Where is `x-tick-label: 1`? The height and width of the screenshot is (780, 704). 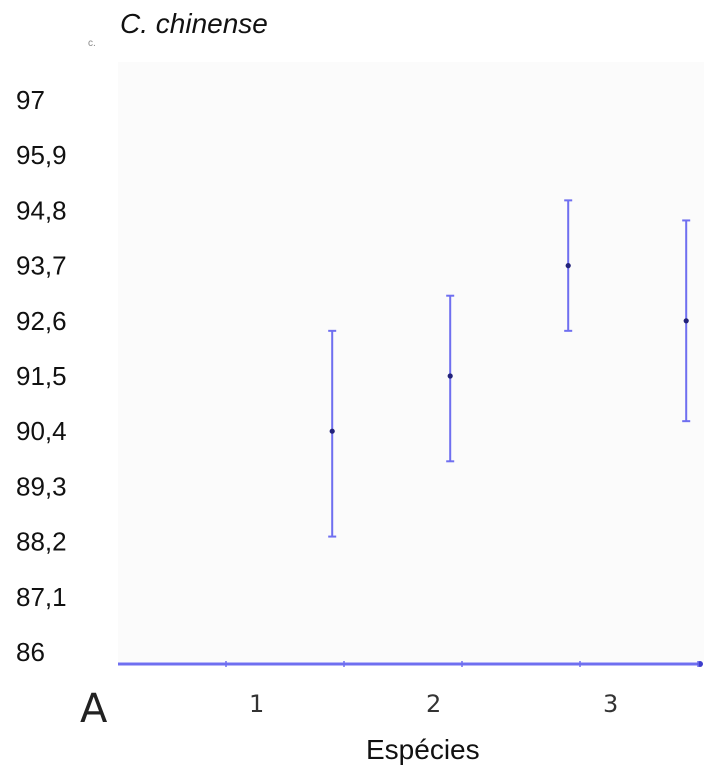 x-tick-label: 1 is located at coordinates (256, 704).